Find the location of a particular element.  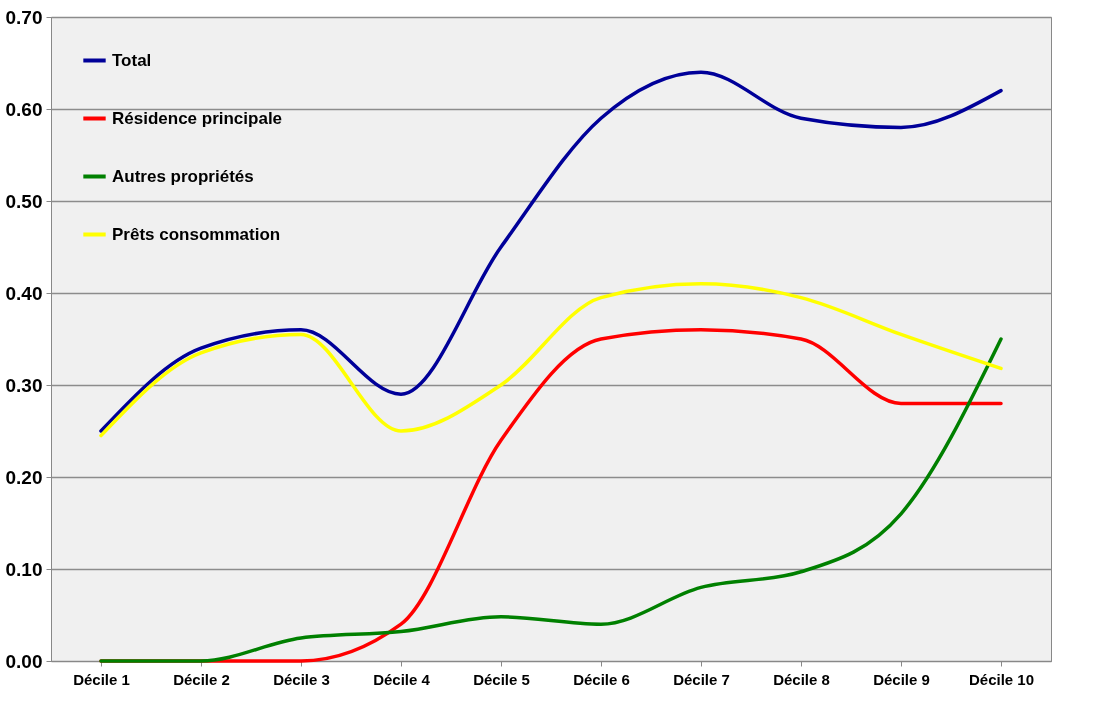

x-tick-label: Décile 2 is located at coordinates (201, 679).